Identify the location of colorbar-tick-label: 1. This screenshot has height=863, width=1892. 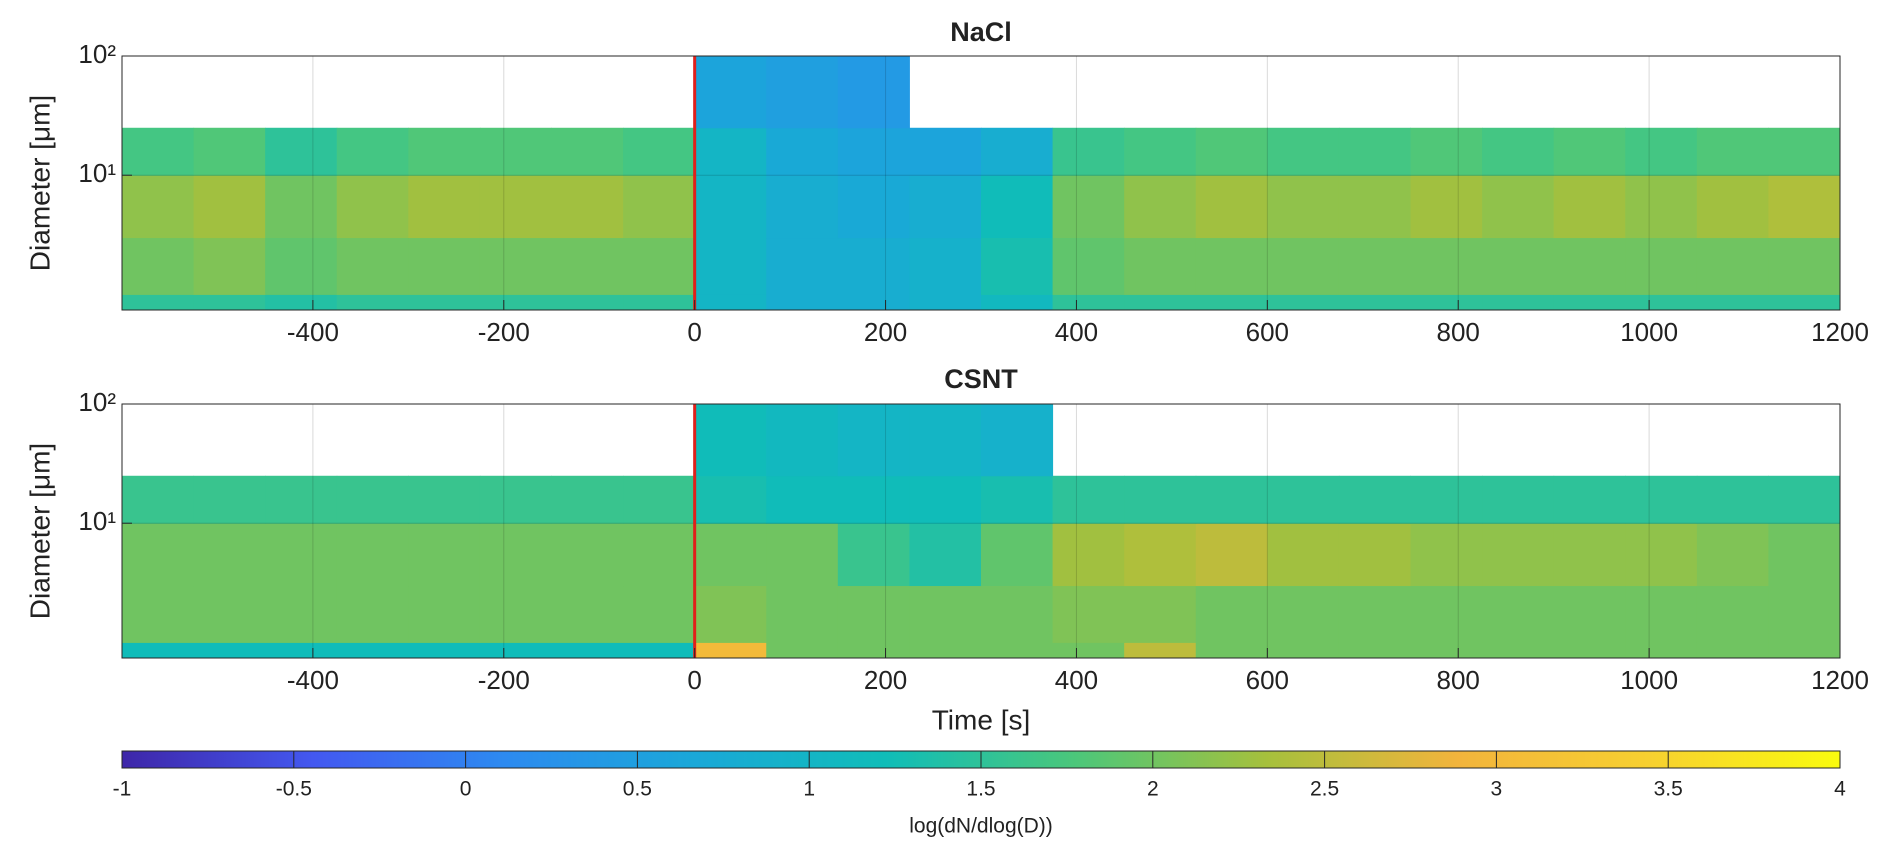
(809, 789).